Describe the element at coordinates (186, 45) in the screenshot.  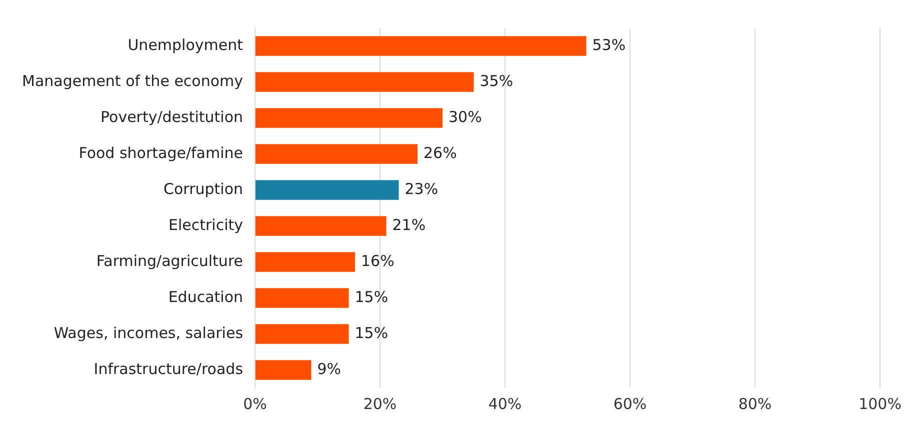
I see `y-tick-label: Unemployment` at that location.